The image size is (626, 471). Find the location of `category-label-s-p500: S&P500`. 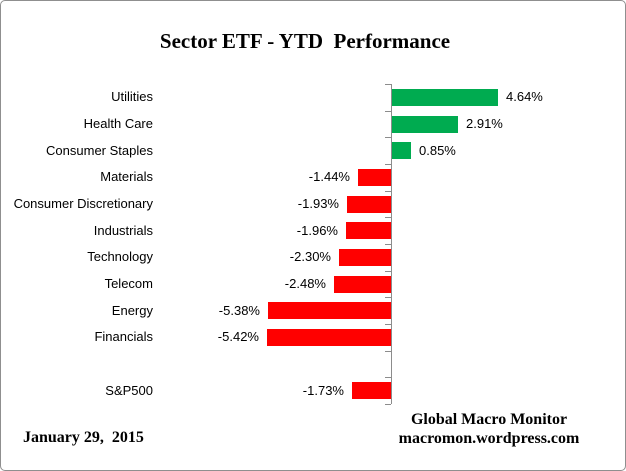

category-label-s-p500: S&P500 is located at coordinates (129, 390).